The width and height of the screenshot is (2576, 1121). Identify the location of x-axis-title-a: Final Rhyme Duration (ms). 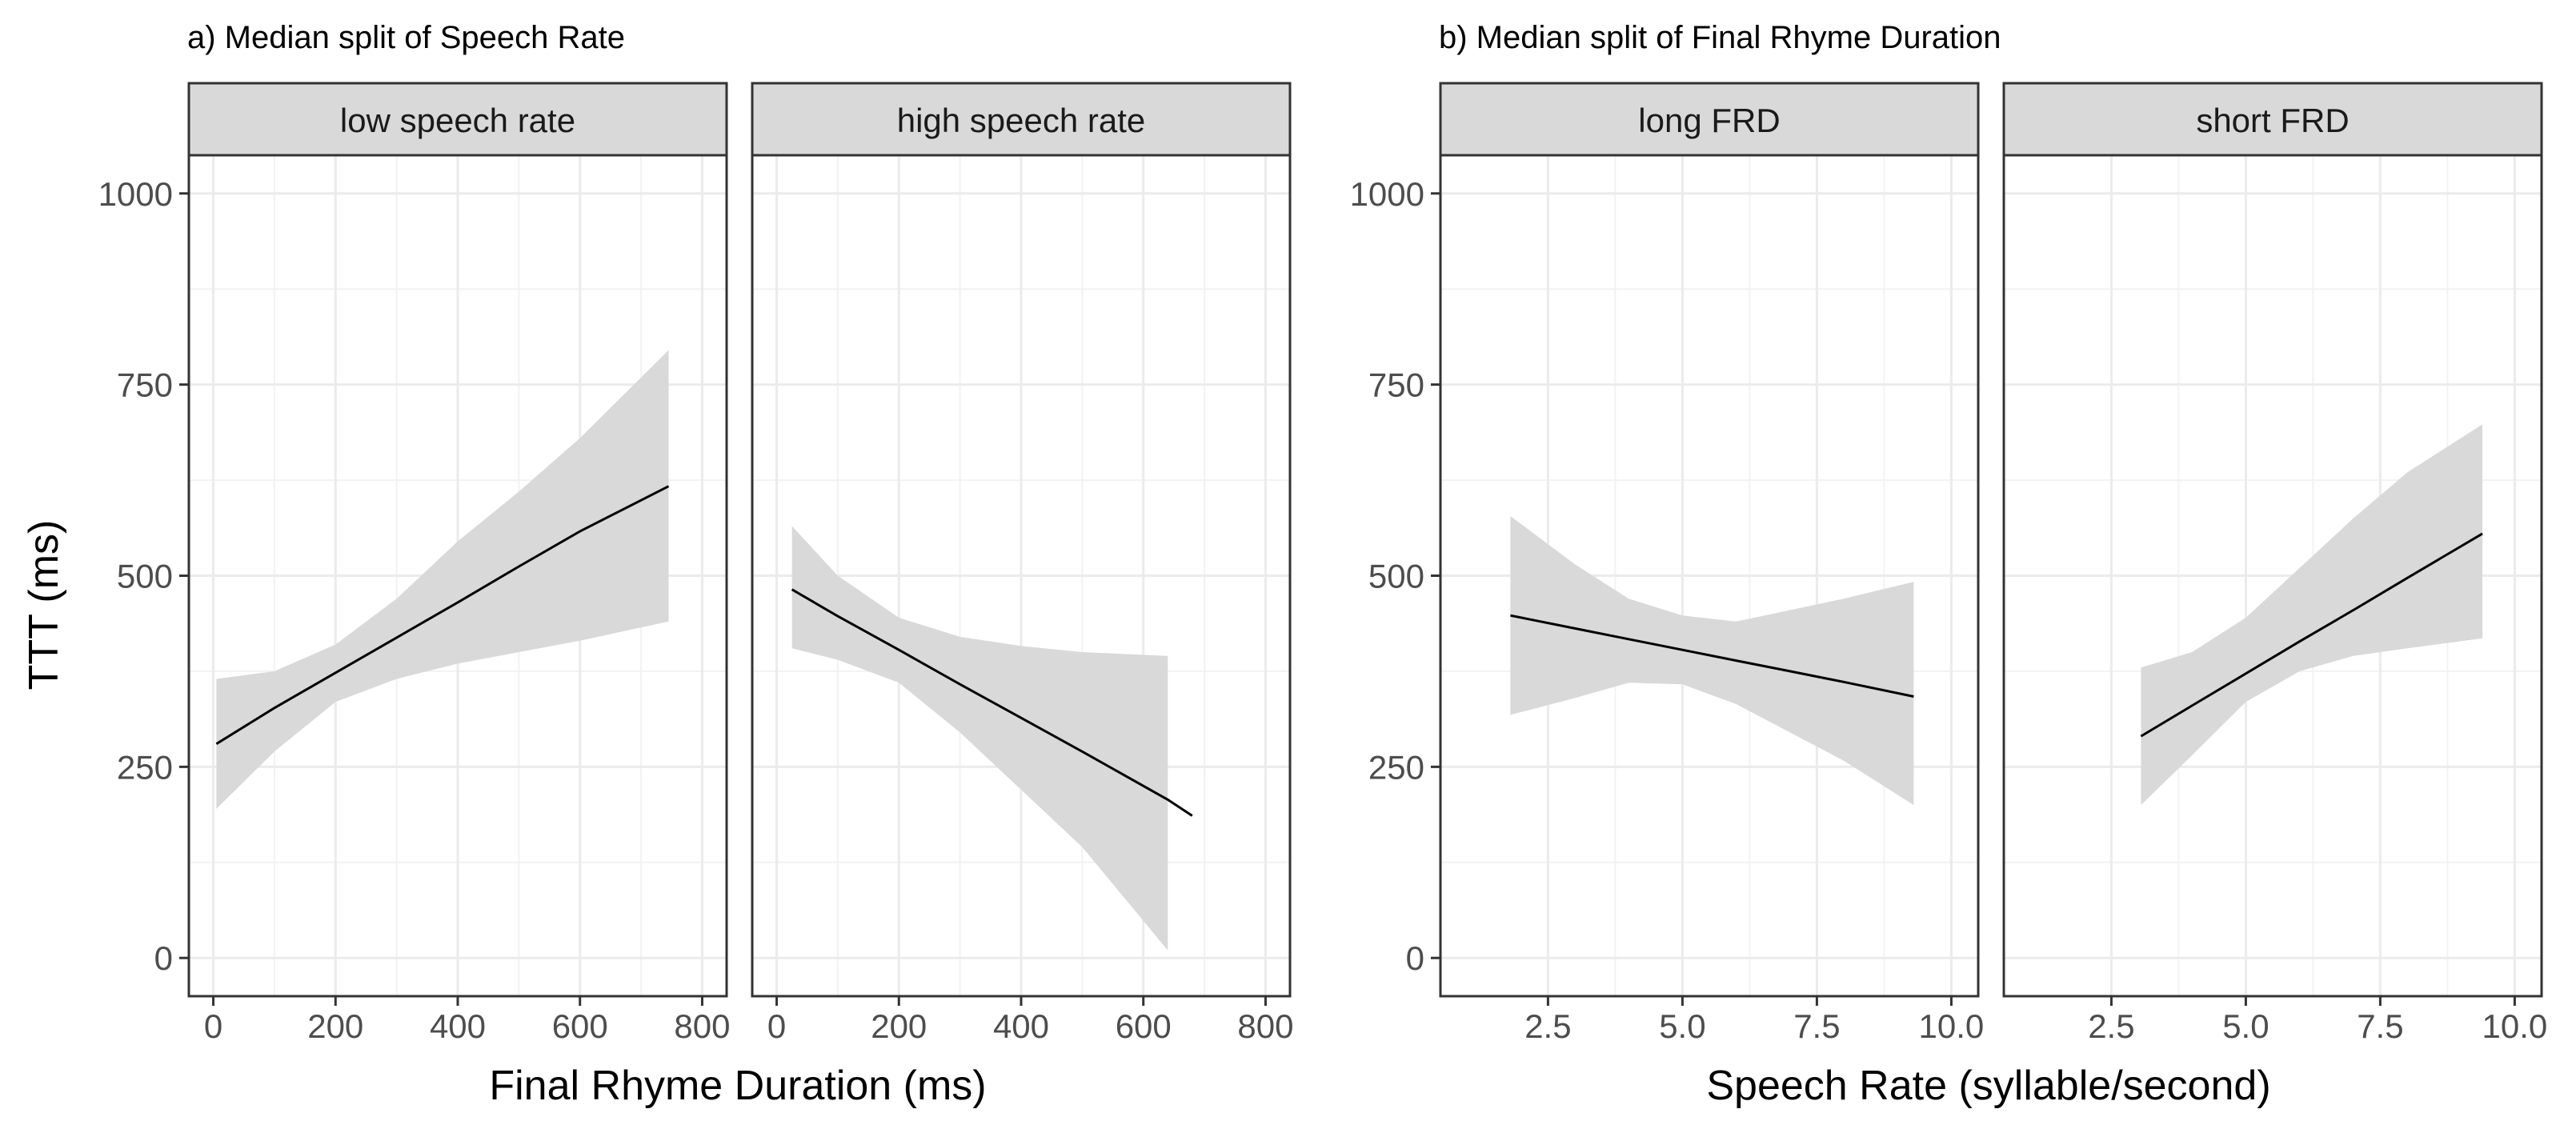
(737, 1086).